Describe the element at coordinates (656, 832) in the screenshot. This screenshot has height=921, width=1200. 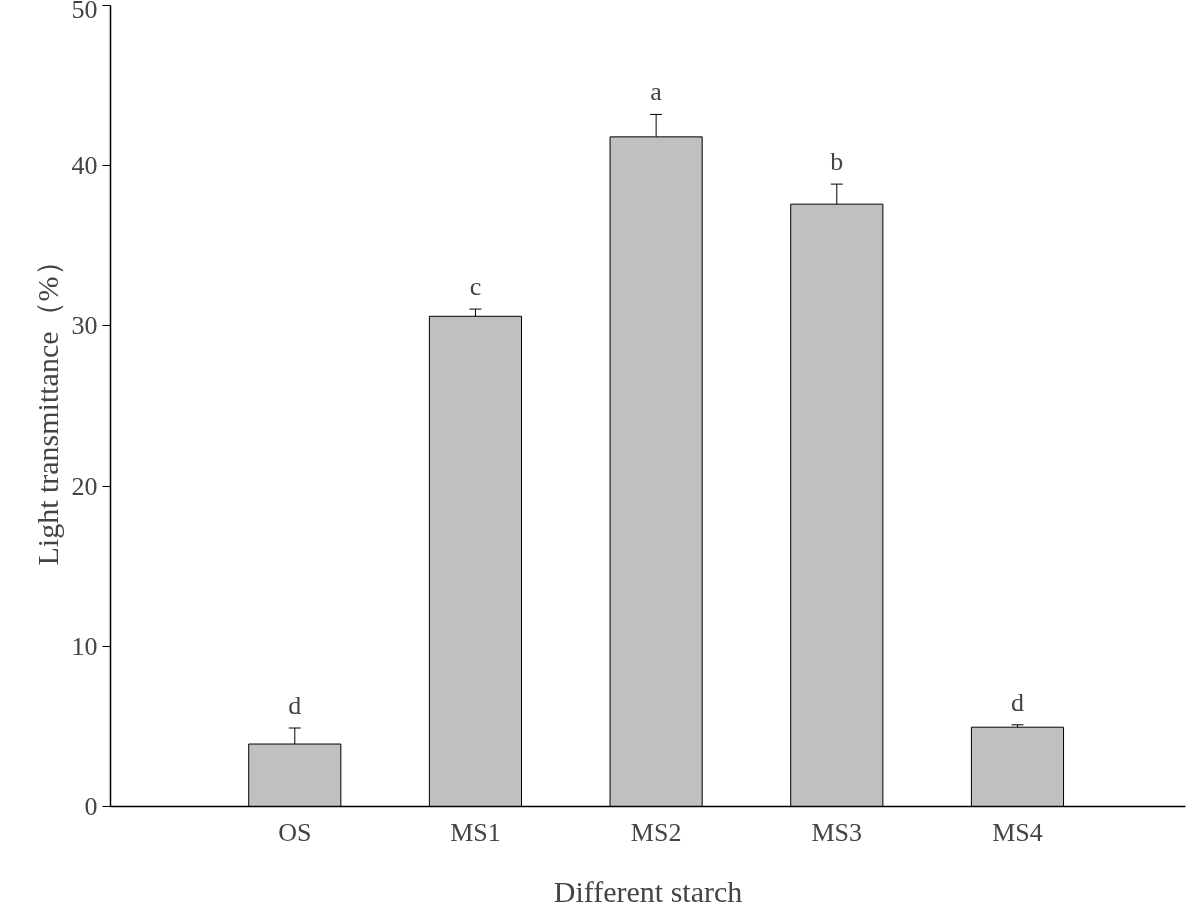
I see `x-tick-label: MS2` at that location.